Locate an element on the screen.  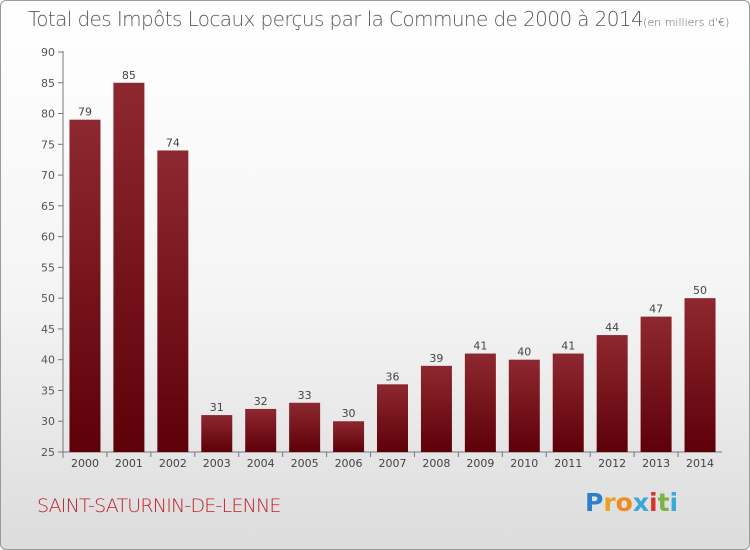
value-label-2011: 41 is located at coordinates (568, 346).